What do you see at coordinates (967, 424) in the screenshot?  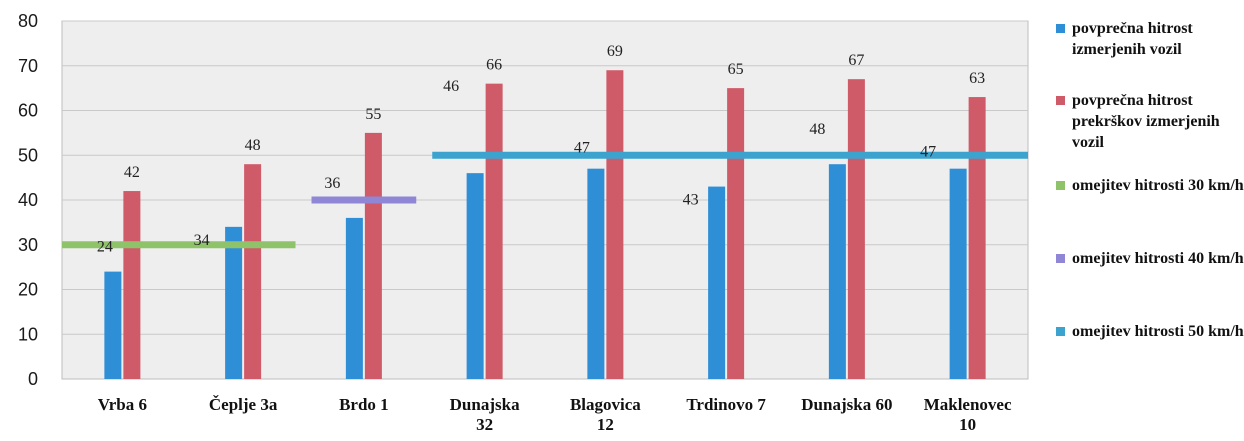 I see `x-category-label: 10` at bounding box center [967, 424].